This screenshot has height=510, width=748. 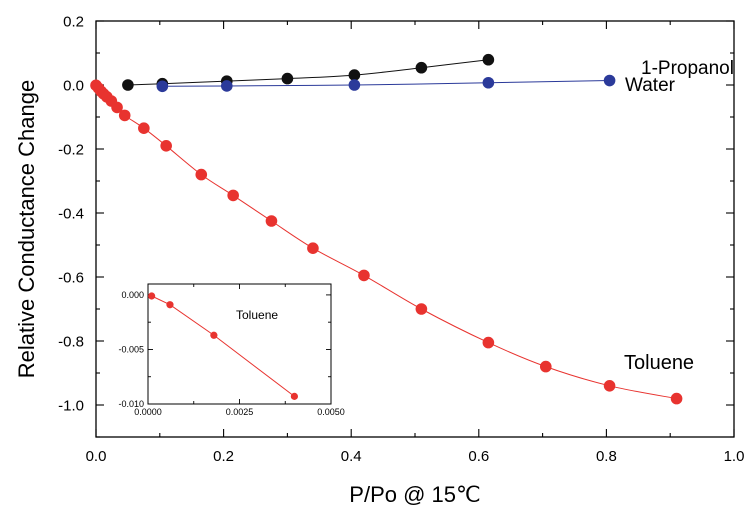 I want to click on inset-ticks: 0.0000 0.0025 0.0050 0.000 -0.005 -0.010, so click(x=231, y=350).